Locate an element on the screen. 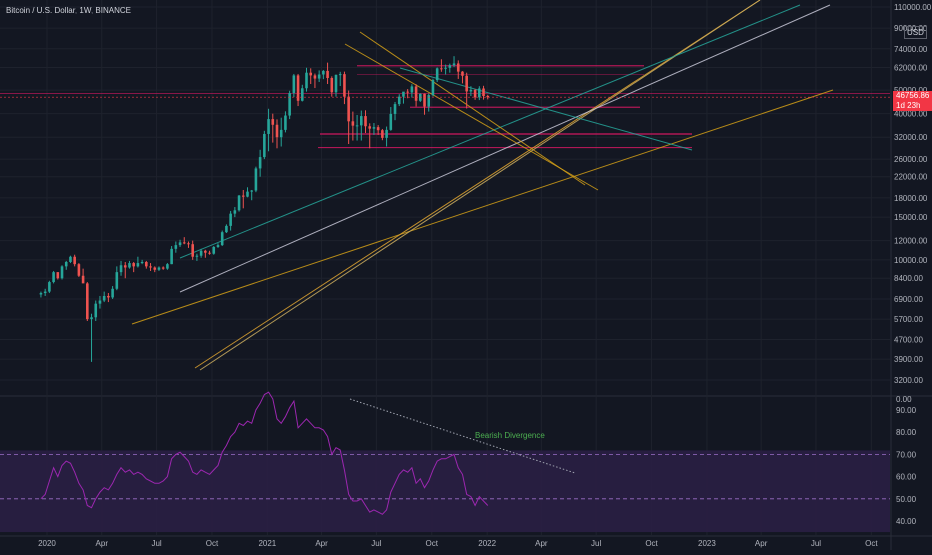 The image size is (932, 555). price-tick-label: 22000.00 is located at coordinates (911, 177).